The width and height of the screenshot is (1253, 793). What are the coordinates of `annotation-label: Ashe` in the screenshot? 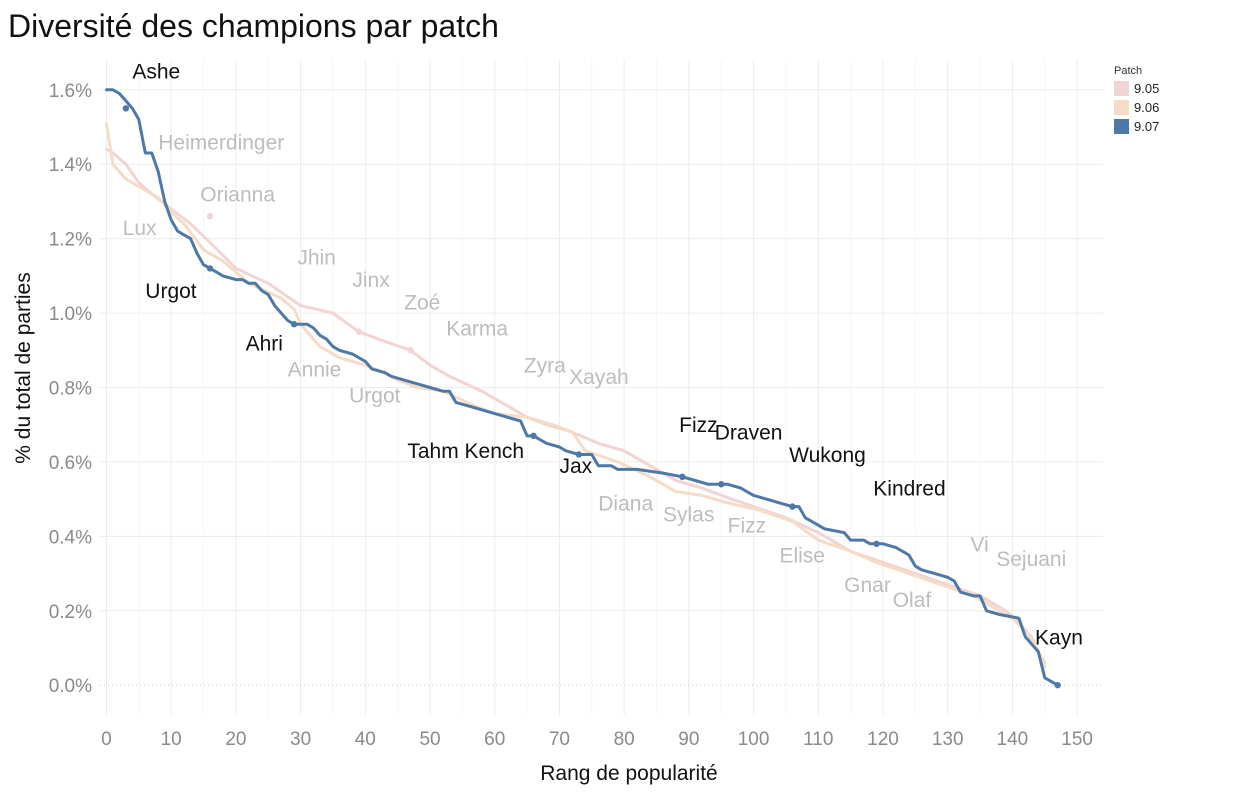 It's located at (156, 72).